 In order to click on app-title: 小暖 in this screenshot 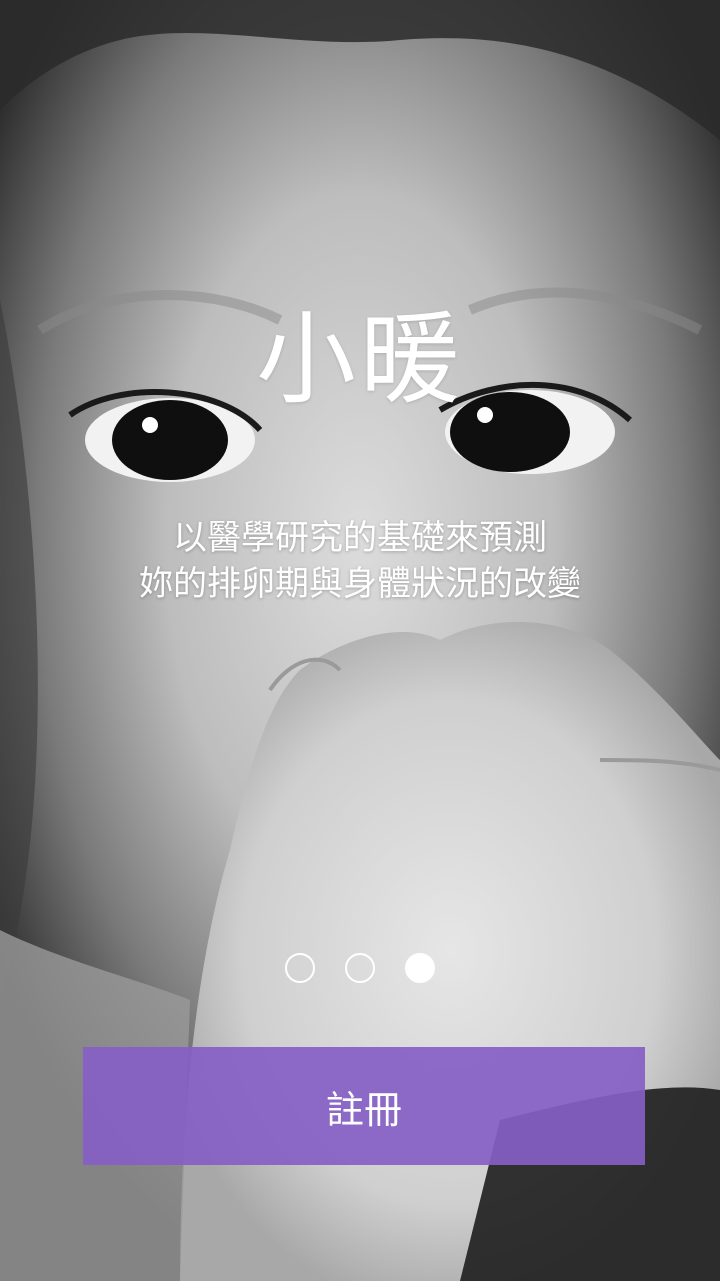, I will do `click(360, 359)`.